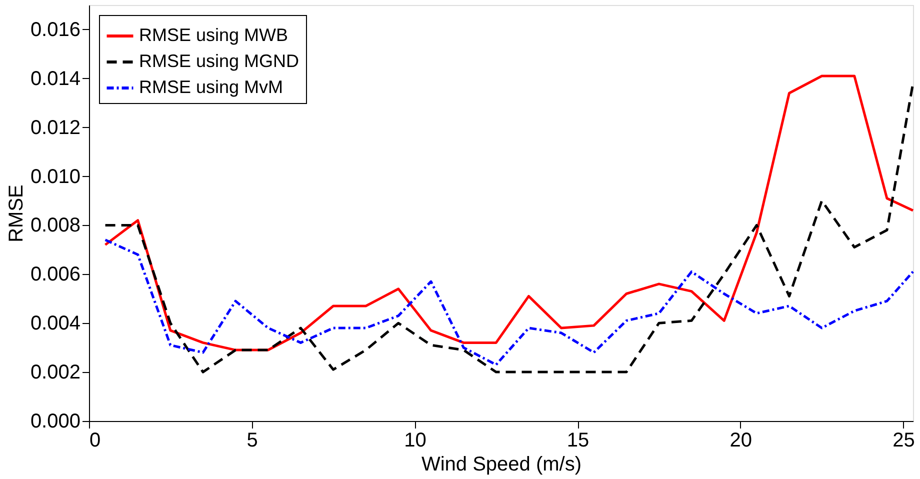 This screenshot has height=479, width=920. Describe the element at coordinates (211, 87) in the screenshot. I see `legend-label: RMSE using MvM` at that location.